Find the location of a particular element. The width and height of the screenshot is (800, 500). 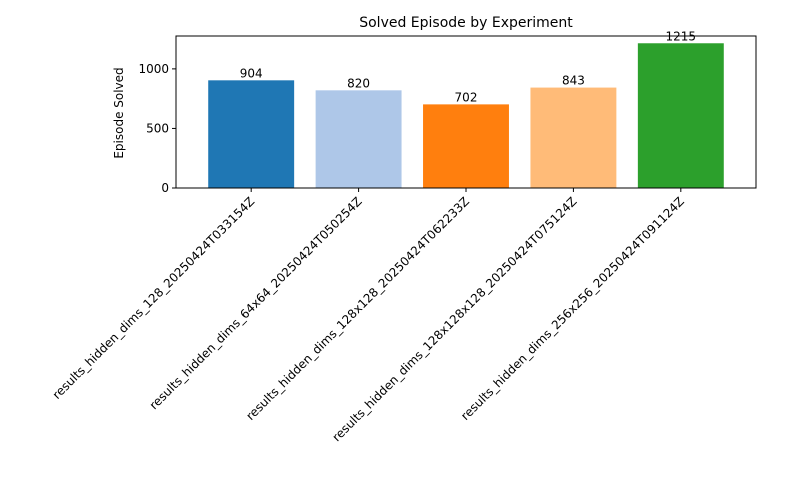

y-axis: 0 500 1000 is located at coordinates (157, 128).